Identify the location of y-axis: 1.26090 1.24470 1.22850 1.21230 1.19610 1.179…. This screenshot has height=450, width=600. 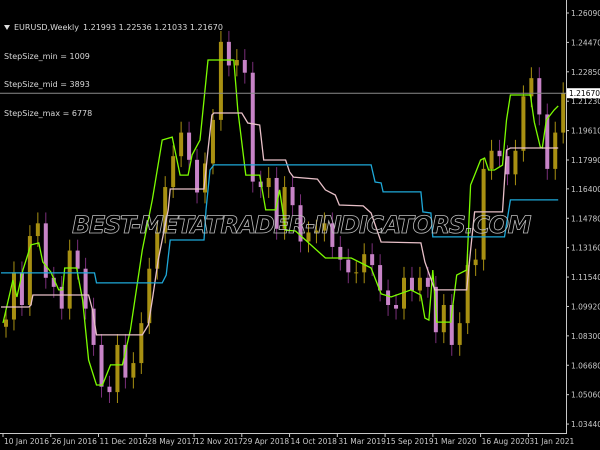
(583, 219).